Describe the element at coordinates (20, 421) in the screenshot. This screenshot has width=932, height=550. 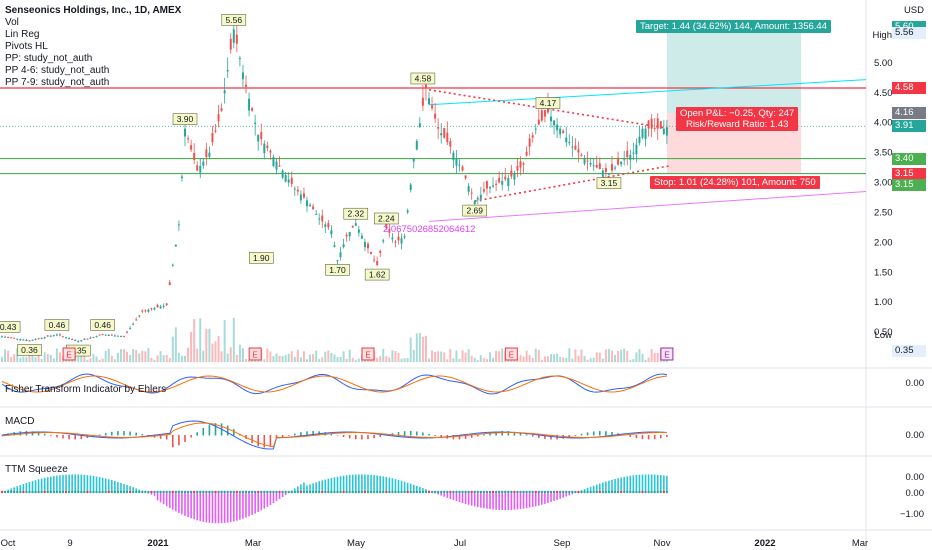
I see `macd-pane-title: MACD` at that location.